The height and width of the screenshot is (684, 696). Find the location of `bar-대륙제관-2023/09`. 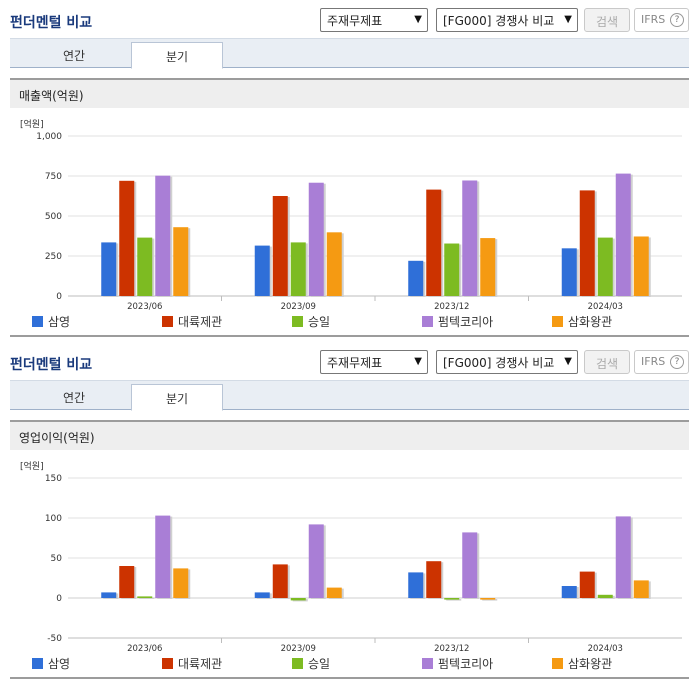

bar-대륙제관-2023/09 is located at coordinates (280, 246).